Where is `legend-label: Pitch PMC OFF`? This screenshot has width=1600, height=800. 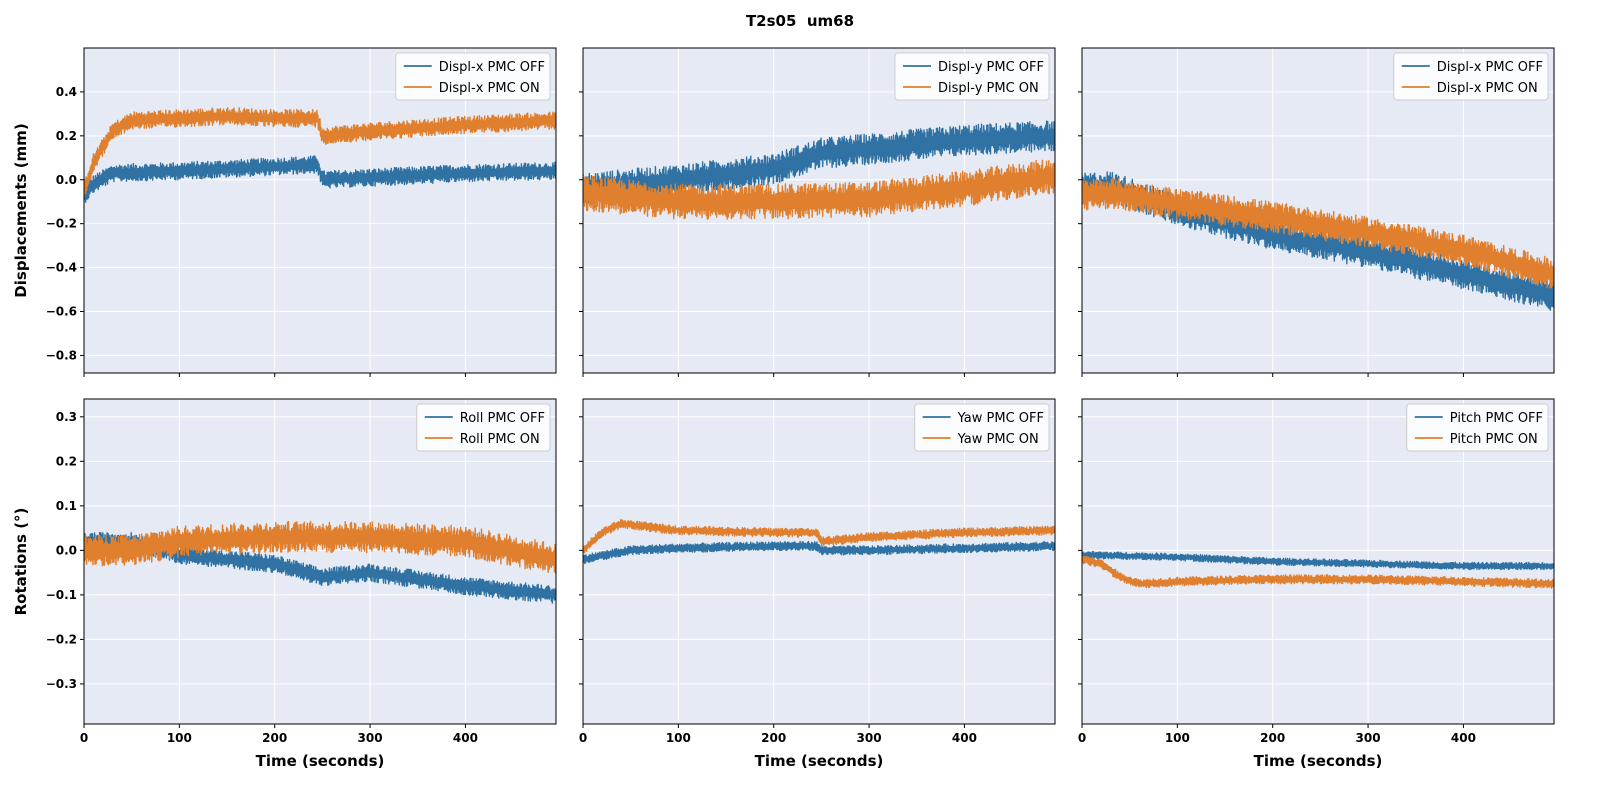 legend-label: Pitch PMC OFF is located at coordinates (1496, 418).